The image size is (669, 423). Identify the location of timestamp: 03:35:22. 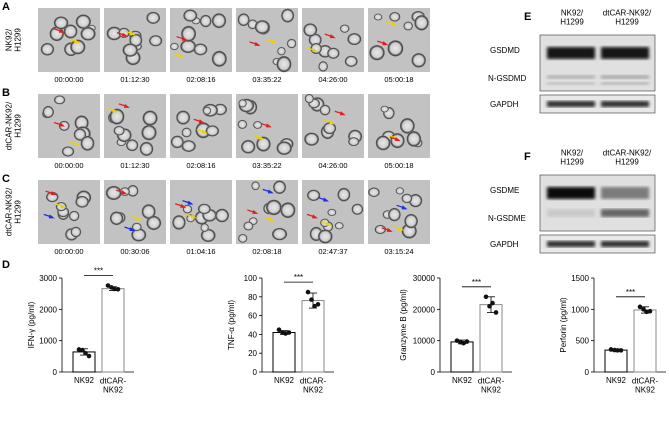
(266, 79).